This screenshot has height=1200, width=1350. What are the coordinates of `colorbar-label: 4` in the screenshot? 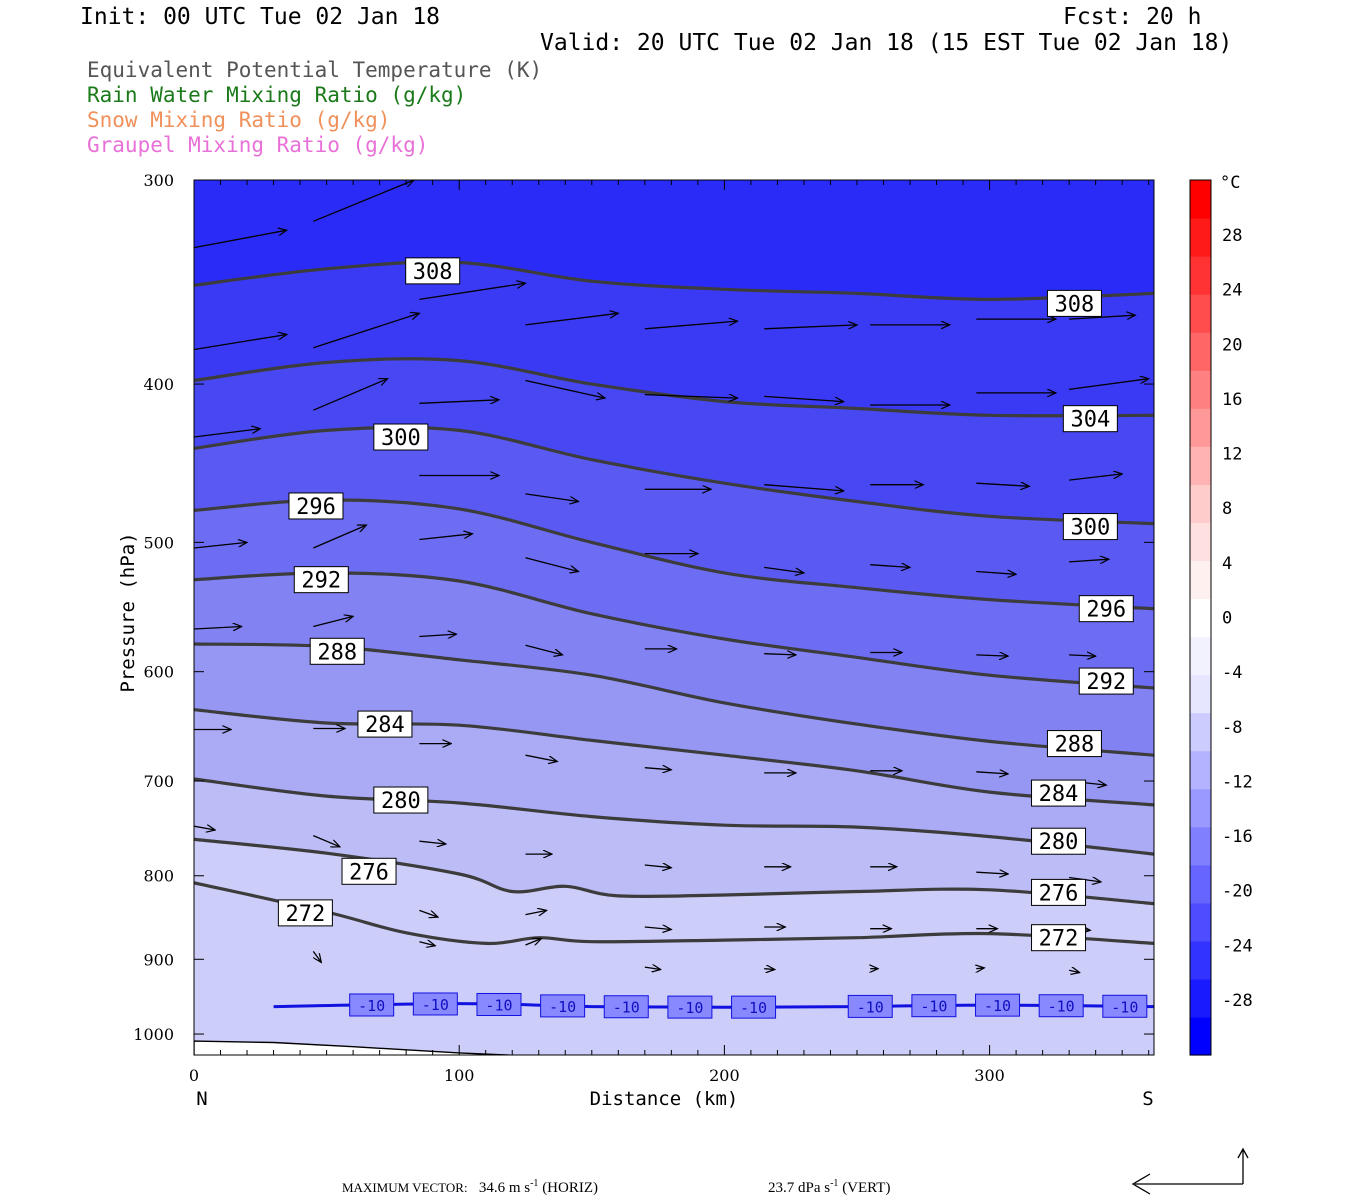 It's located at (1227, 564).